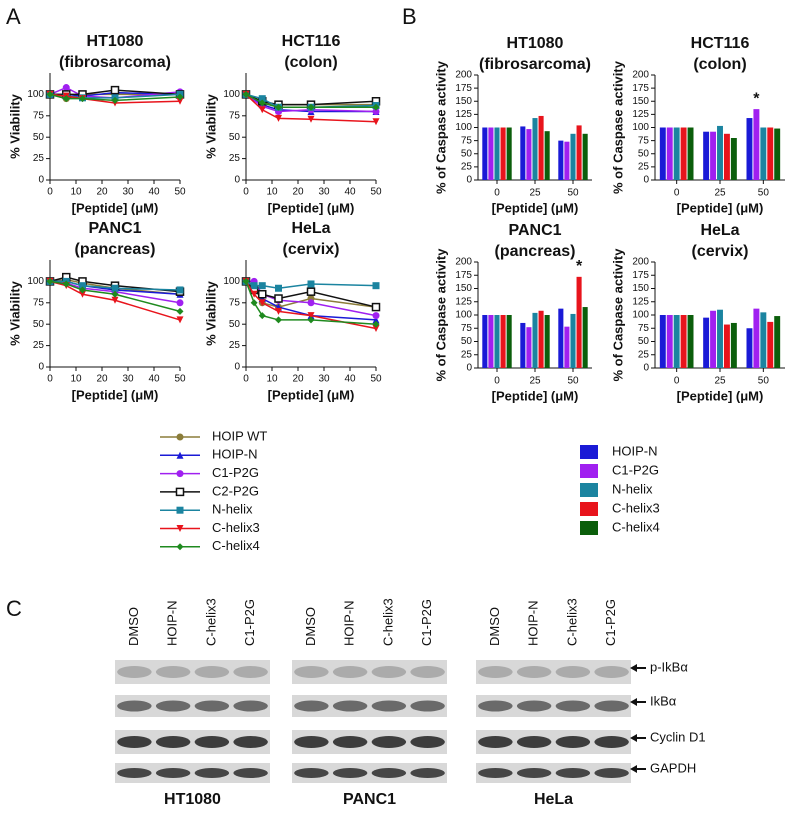 The height and width of the screenshot is (814, 800). I want to click on lane-label: C1-P2G, so click(610, 622).